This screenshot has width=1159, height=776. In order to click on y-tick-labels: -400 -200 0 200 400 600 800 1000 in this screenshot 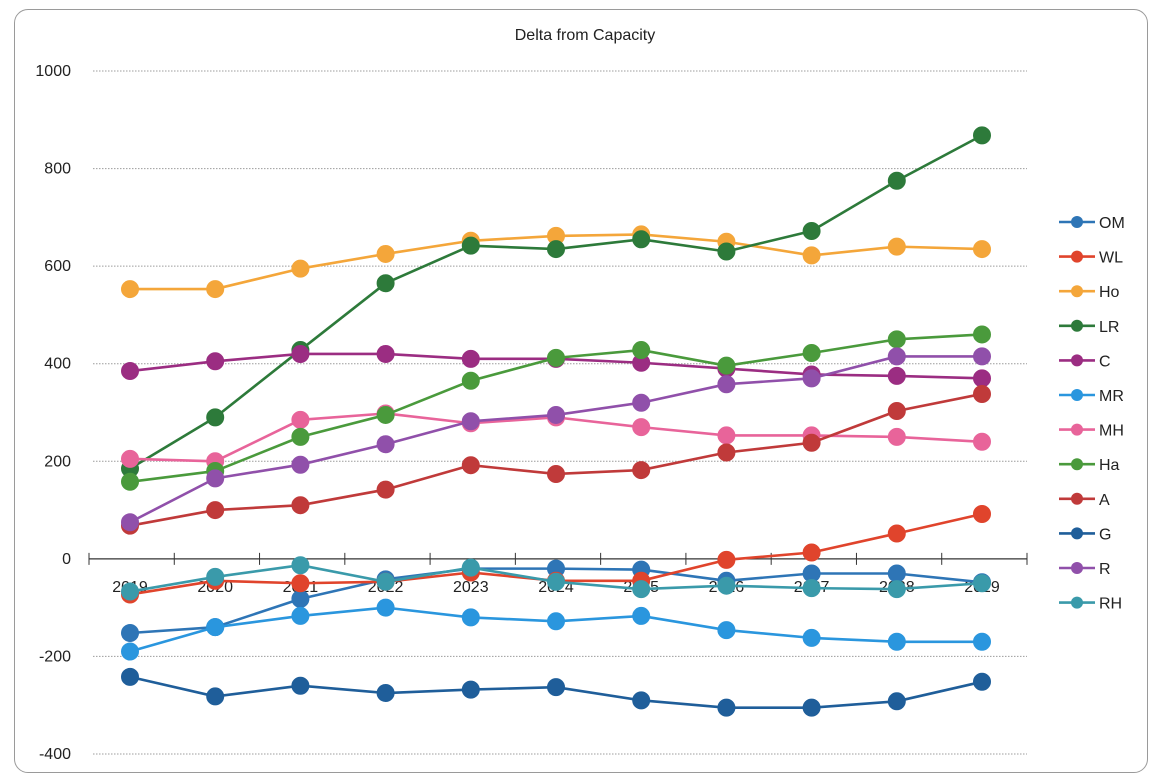, I will do `click(53, 413)`.